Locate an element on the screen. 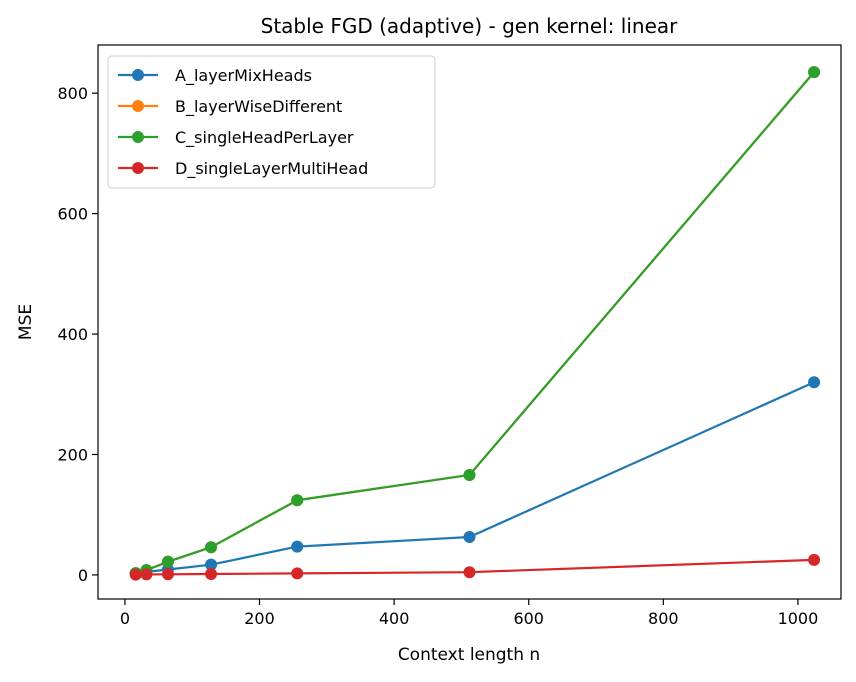 The height and width of the screenshot is (682, 856). y-axis: 0 200 400 600 800 is located at coordinates (77, 334).